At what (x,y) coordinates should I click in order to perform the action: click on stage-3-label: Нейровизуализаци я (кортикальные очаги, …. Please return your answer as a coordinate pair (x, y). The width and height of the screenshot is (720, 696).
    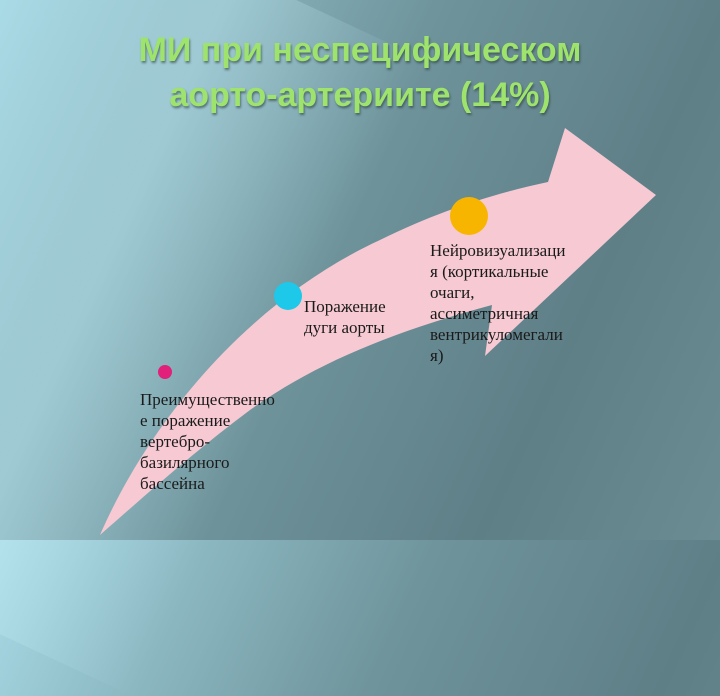
    Looking at the image, I should click on (498, 303).